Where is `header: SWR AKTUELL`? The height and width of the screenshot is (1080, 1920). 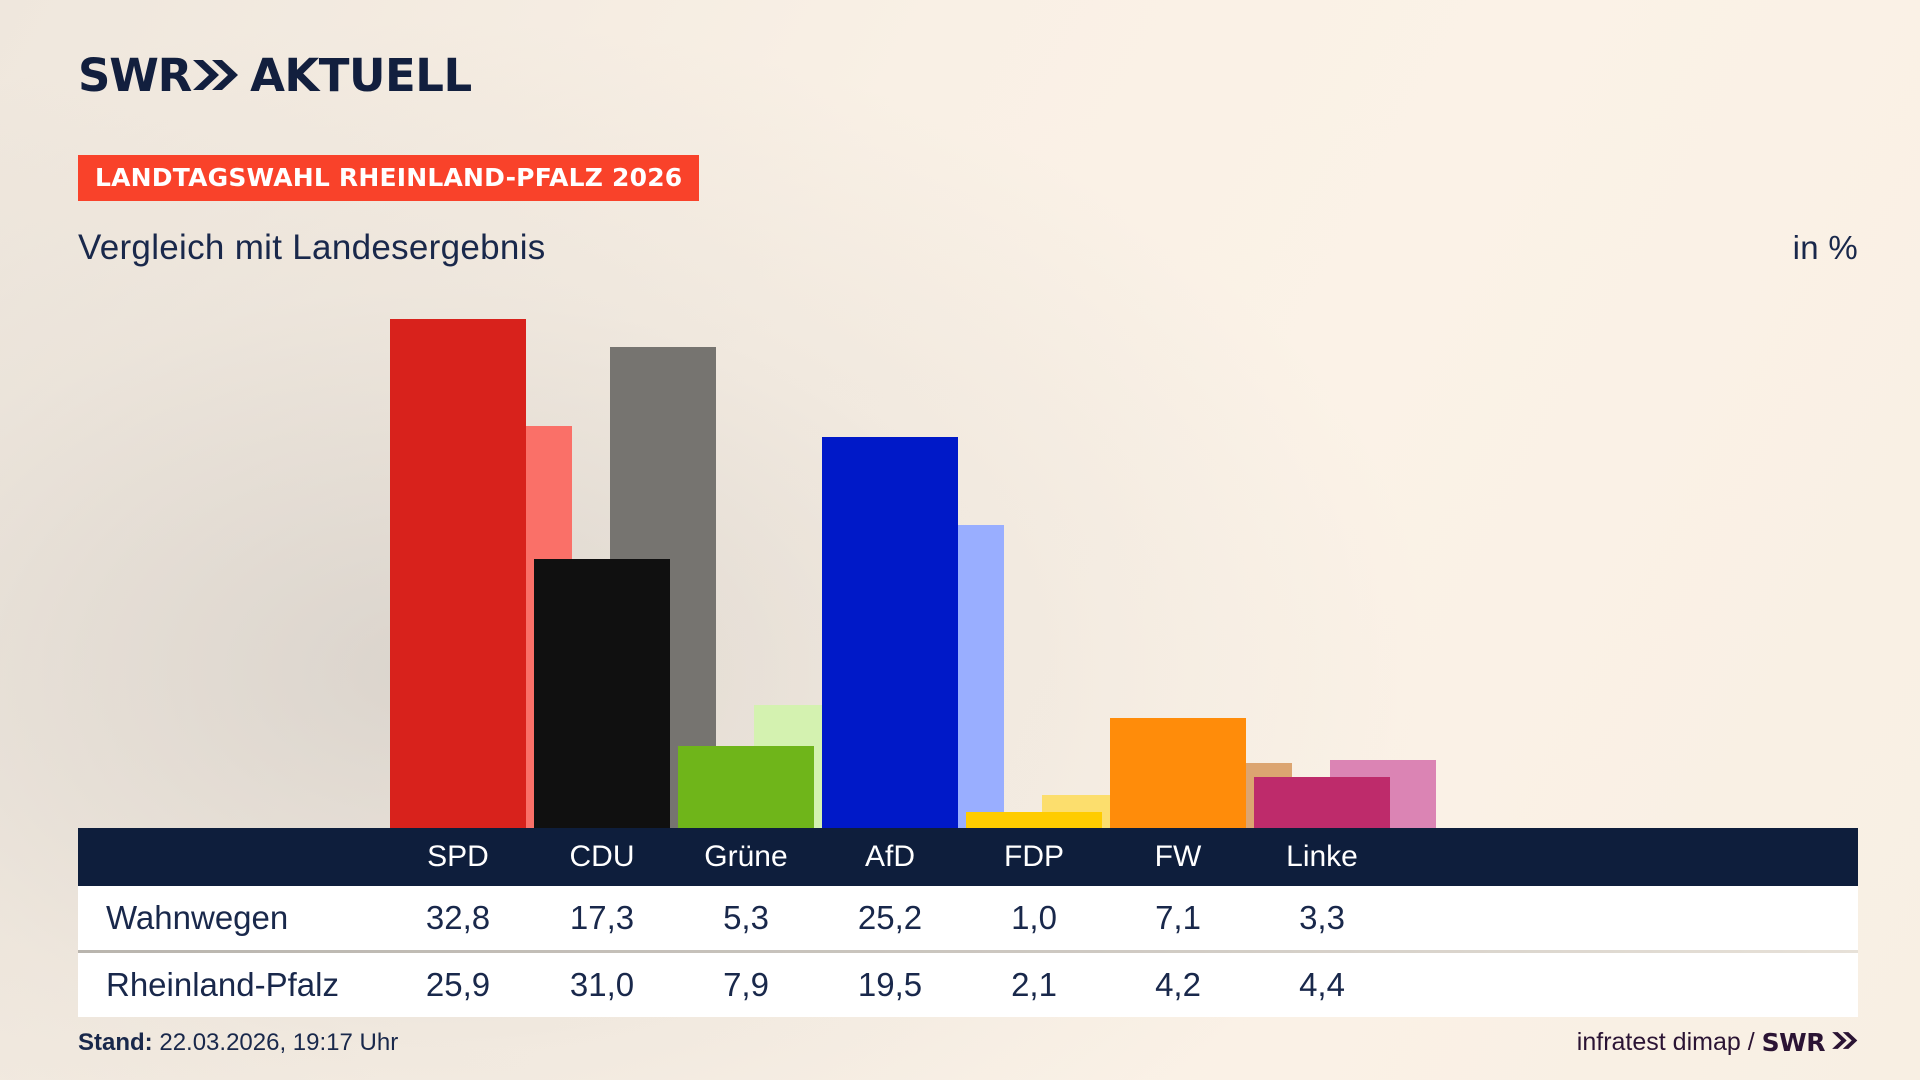 header: SWR AKTUELL is located at coordinates (968, 75).